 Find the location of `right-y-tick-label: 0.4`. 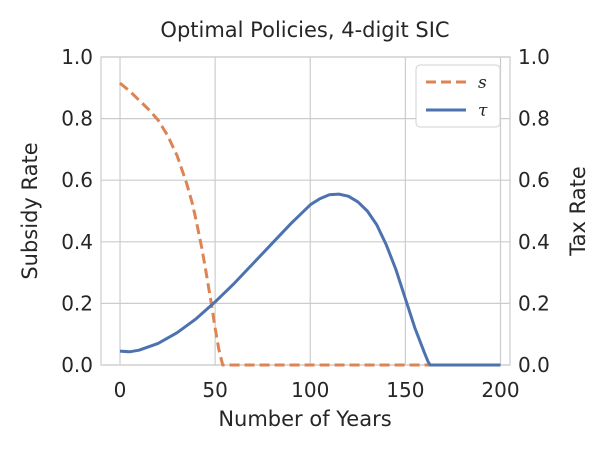

right-y-tick-label: 0.4 is located at coordinates (534, 242).